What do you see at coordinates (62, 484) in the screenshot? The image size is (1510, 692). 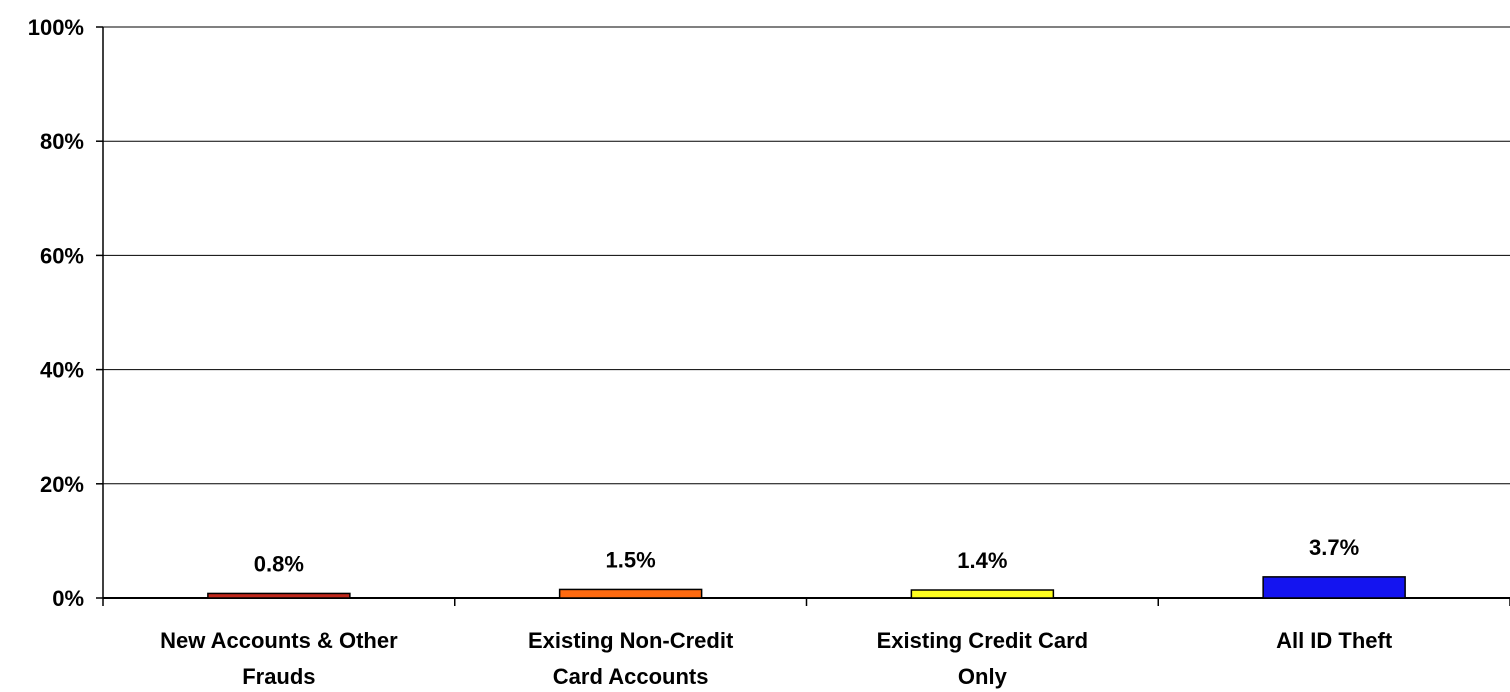 I see `y-tick-label: 20%` at bounding box center [62, 484].